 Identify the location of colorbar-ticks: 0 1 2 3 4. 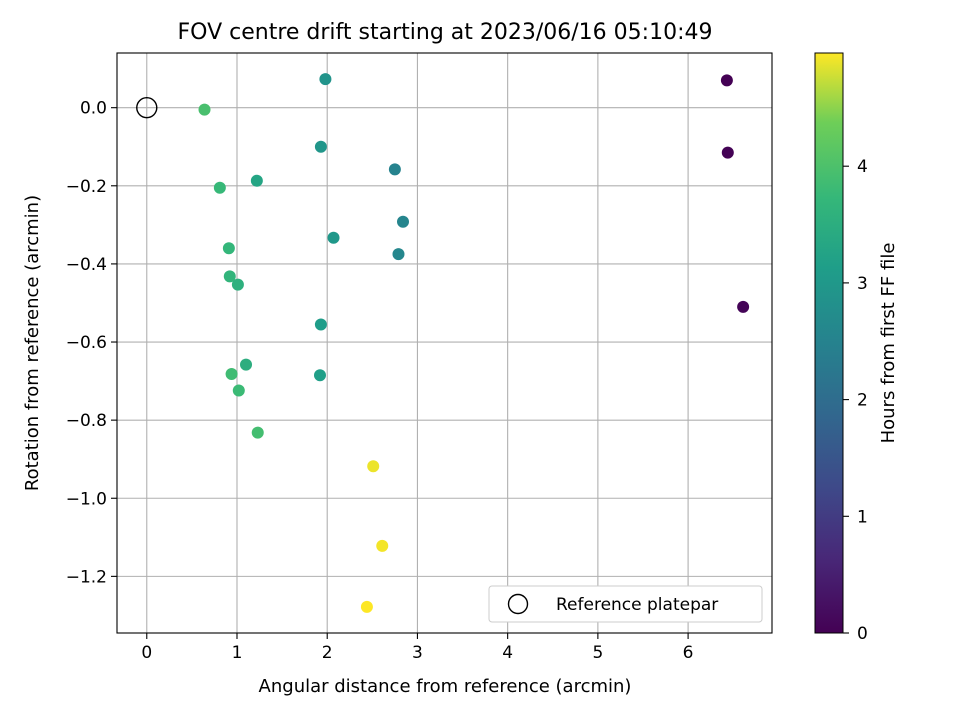
(855, 400).